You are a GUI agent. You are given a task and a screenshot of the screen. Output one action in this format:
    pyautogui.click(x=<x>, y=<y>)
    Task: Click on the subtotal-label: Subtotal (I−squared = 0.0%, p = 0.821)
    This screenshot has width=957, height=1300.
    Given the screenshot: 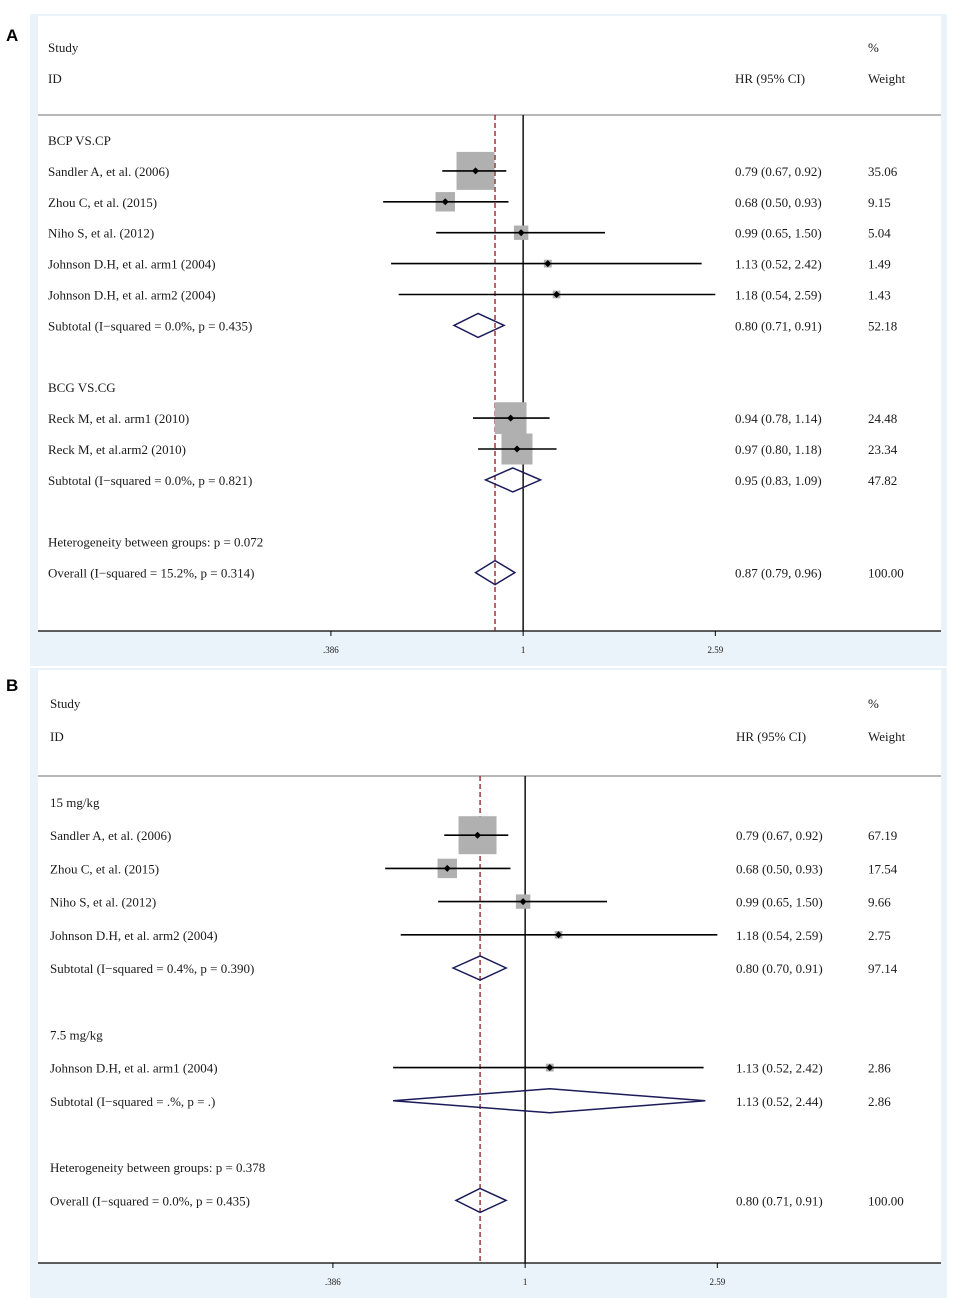 What is the action you would take?
    pyautogui.click(x=150, y=480)
    